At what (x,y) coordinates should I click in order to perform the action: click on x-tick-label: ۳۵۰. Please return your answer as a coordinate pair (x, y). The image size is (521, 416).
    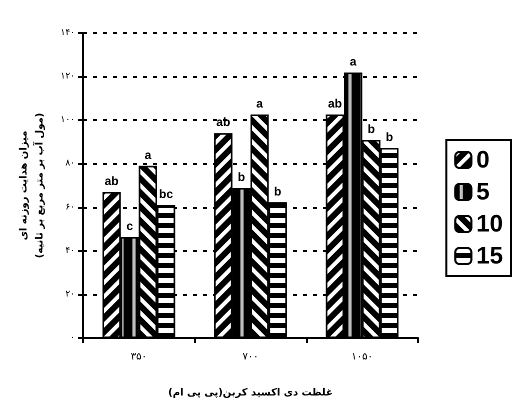
    Looking at the image, I should click on (138, 357).